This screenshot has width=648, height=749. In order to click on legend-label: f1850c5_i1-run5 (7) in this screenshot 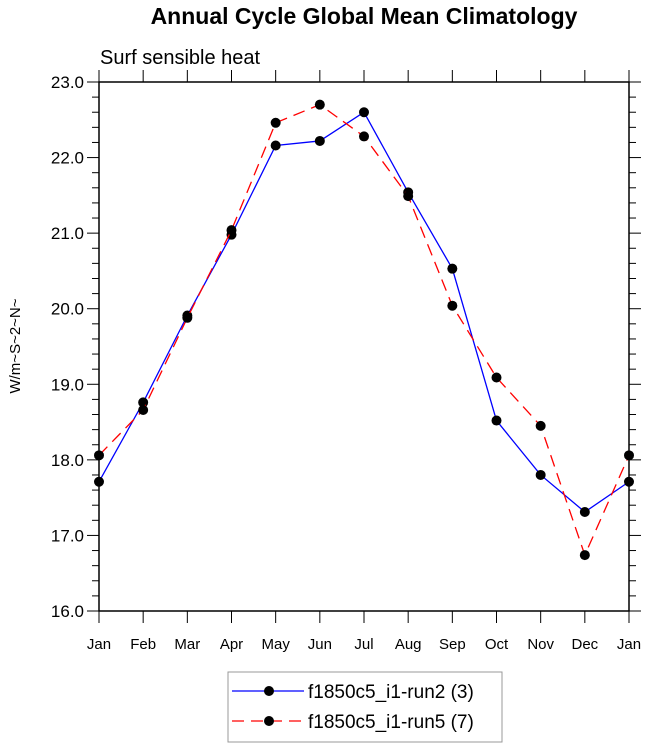, I will do `click(391, 722)`.